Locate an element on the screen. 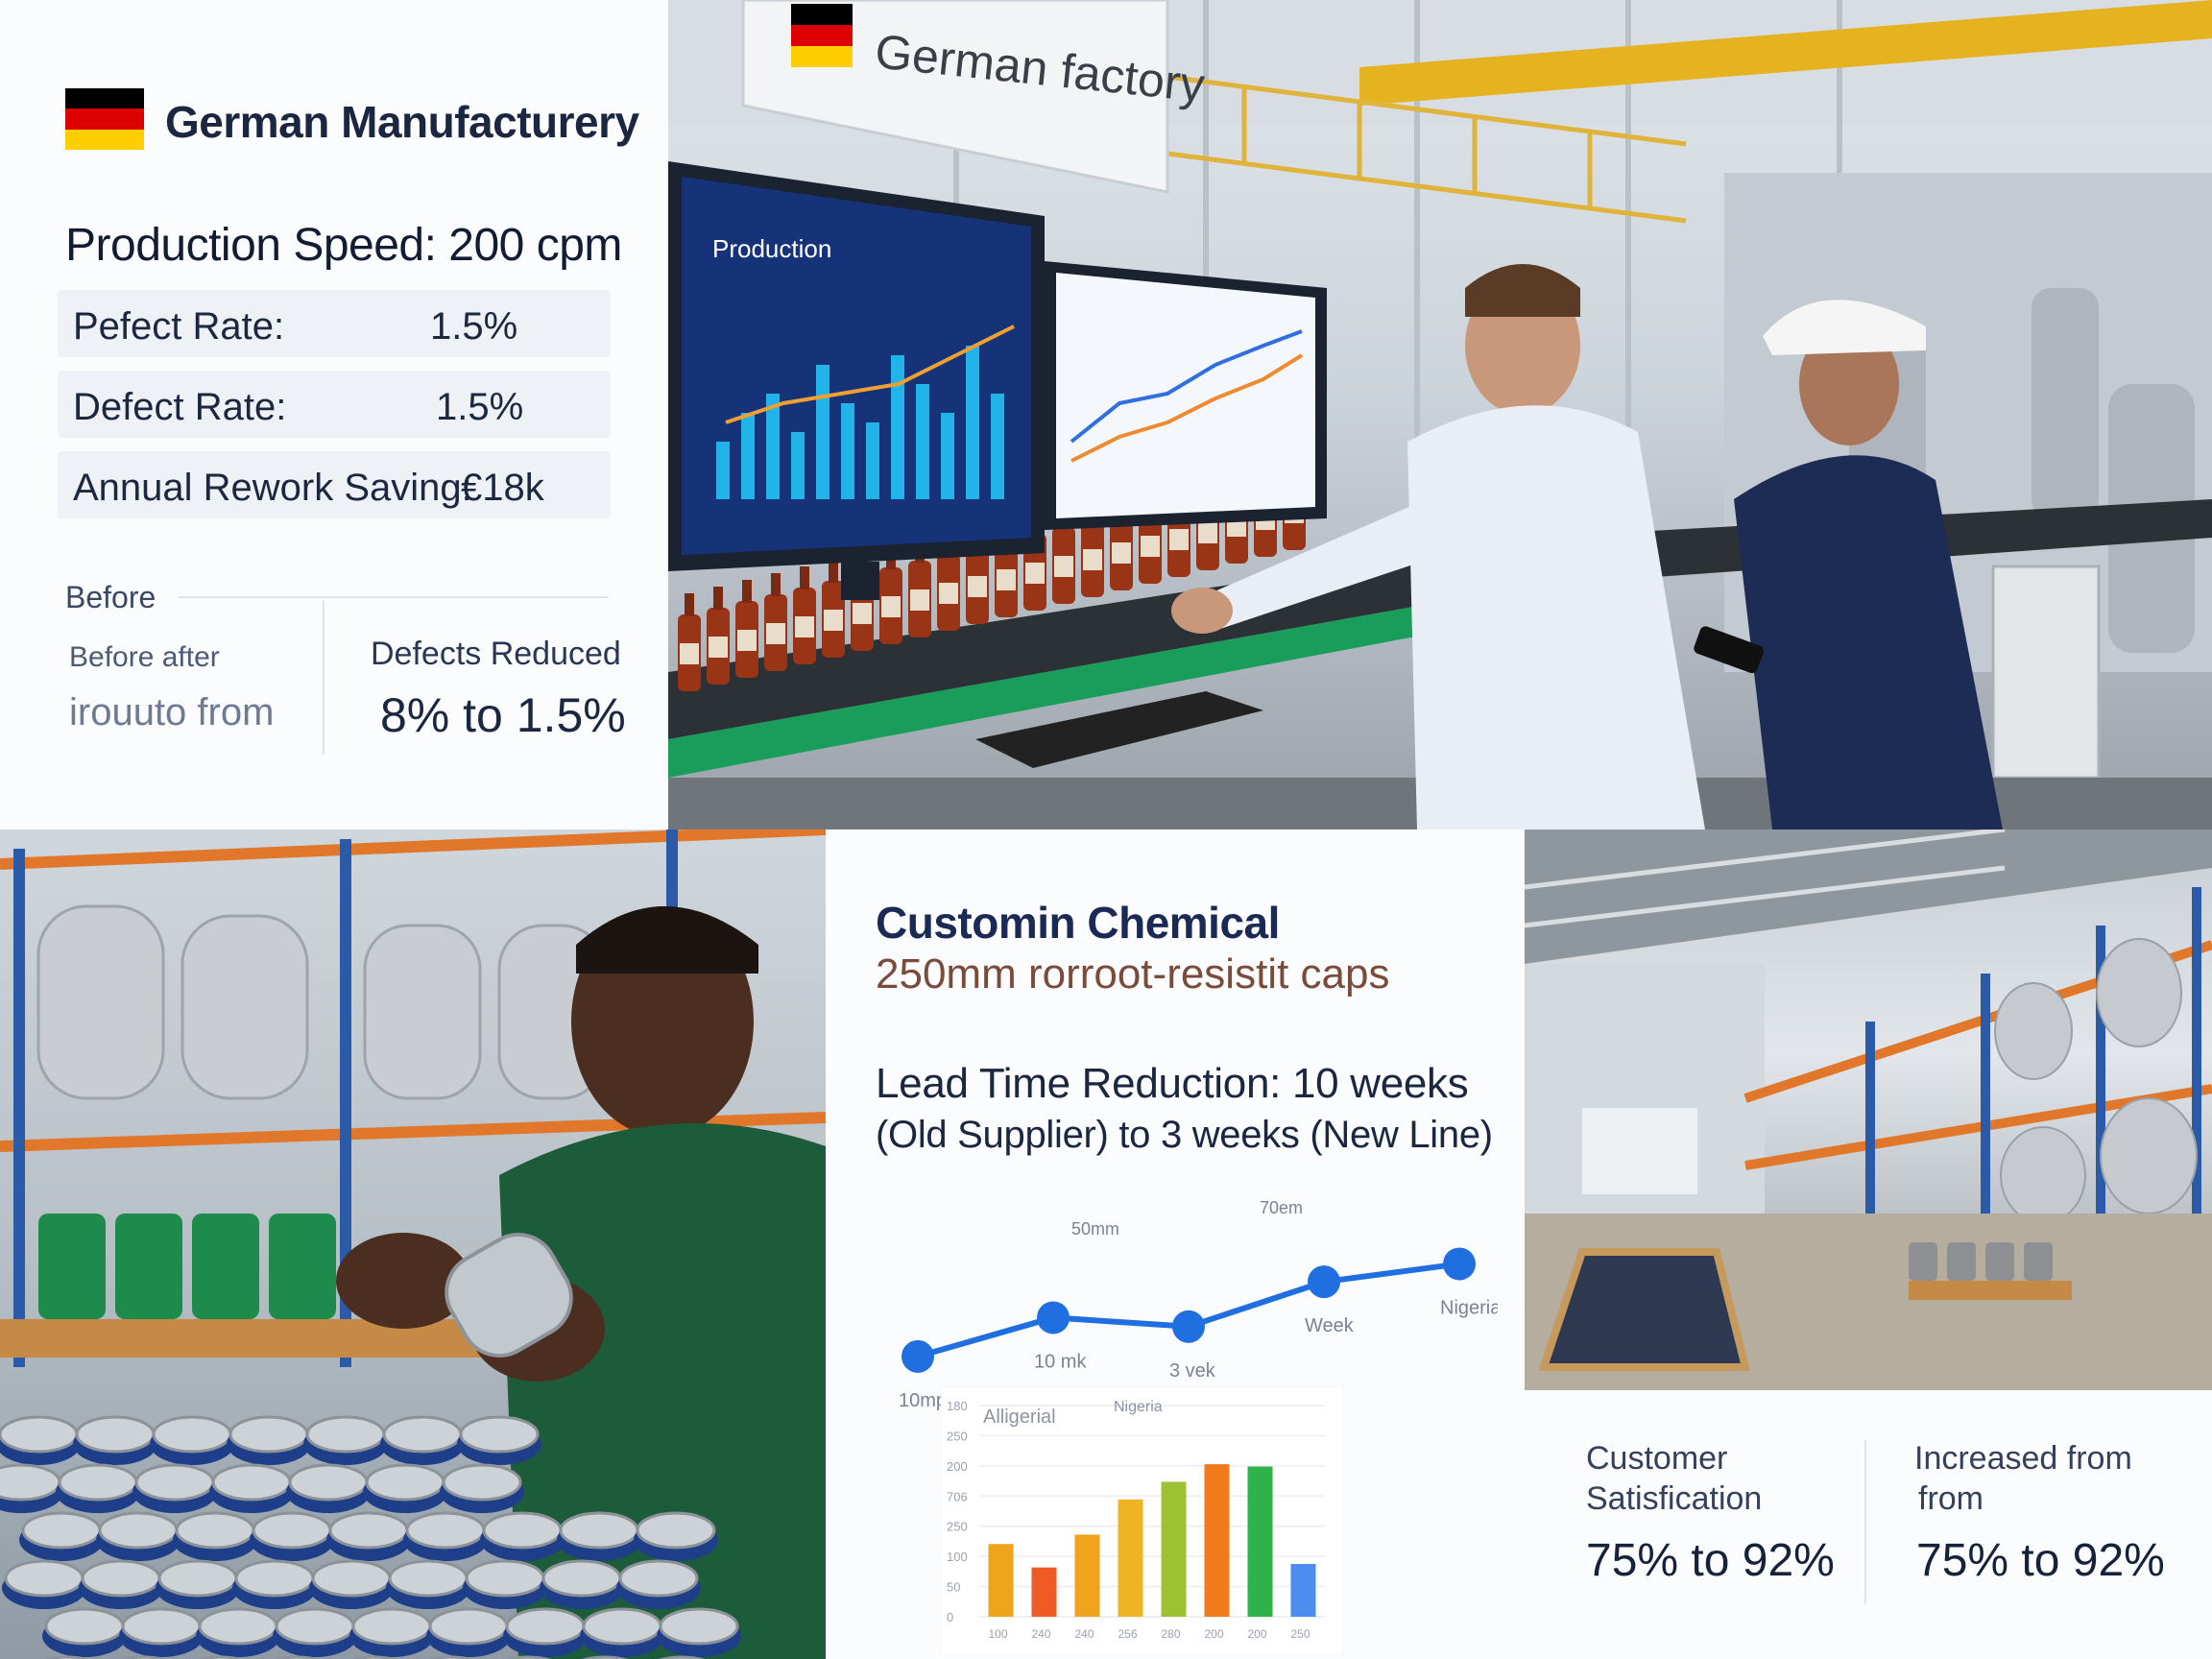 This screenshot has height=1659, width=2212. german-flag-icon is located at coordinates (104, 119).